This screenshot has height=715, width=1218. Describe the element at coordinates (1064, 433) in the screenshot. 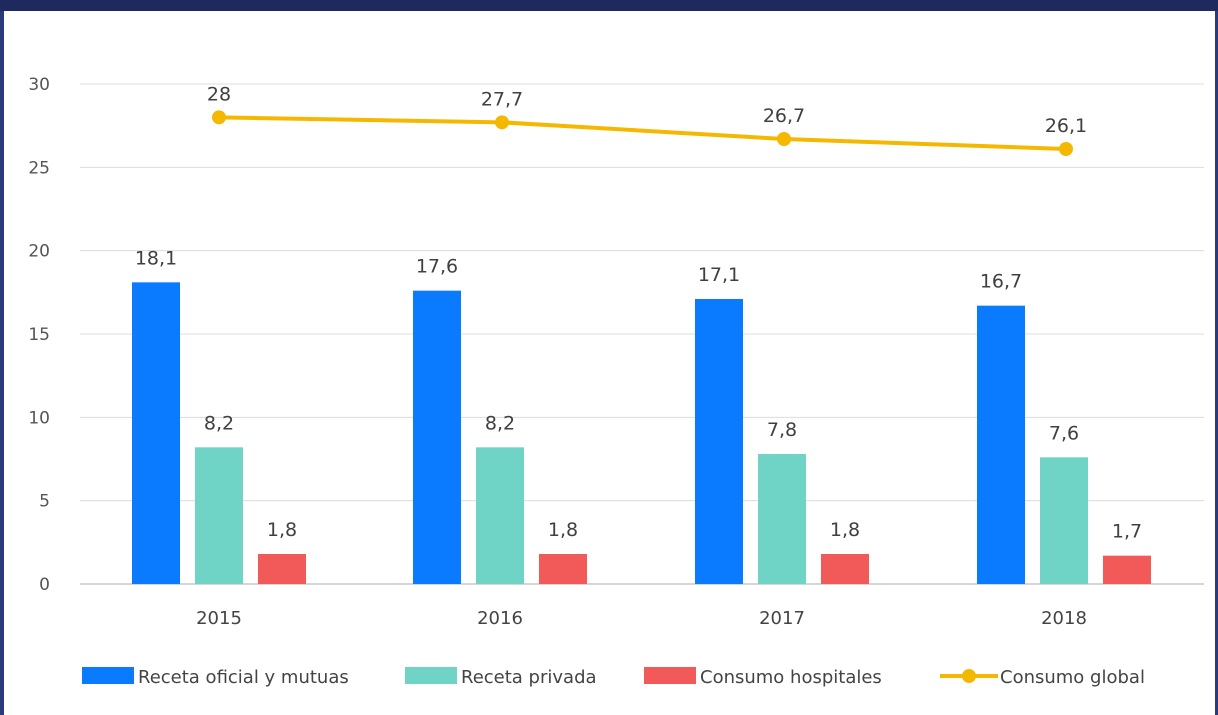

I see `data-label: 7,6` at that location.